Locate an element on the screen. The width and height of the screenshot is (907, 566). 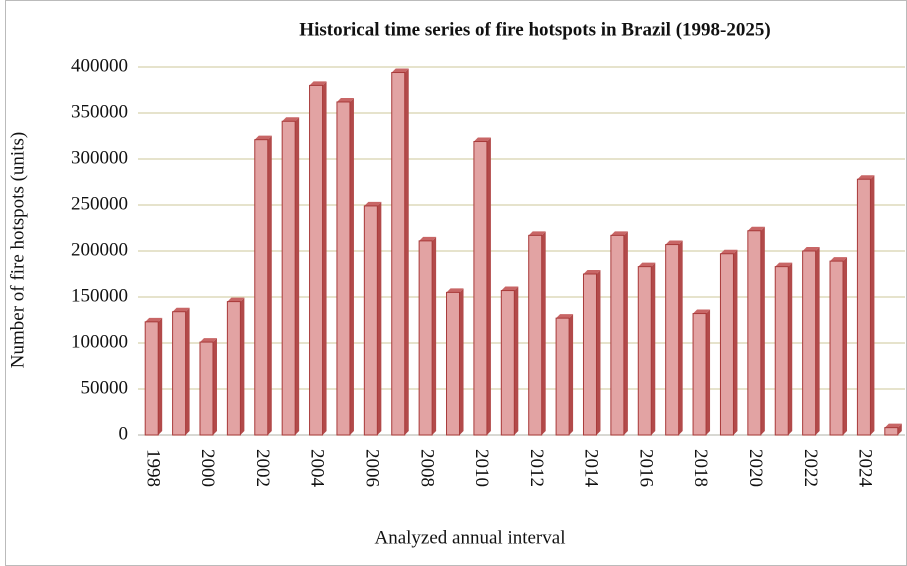
x-tick-label: 1998 is located at coordinates (152, 468).